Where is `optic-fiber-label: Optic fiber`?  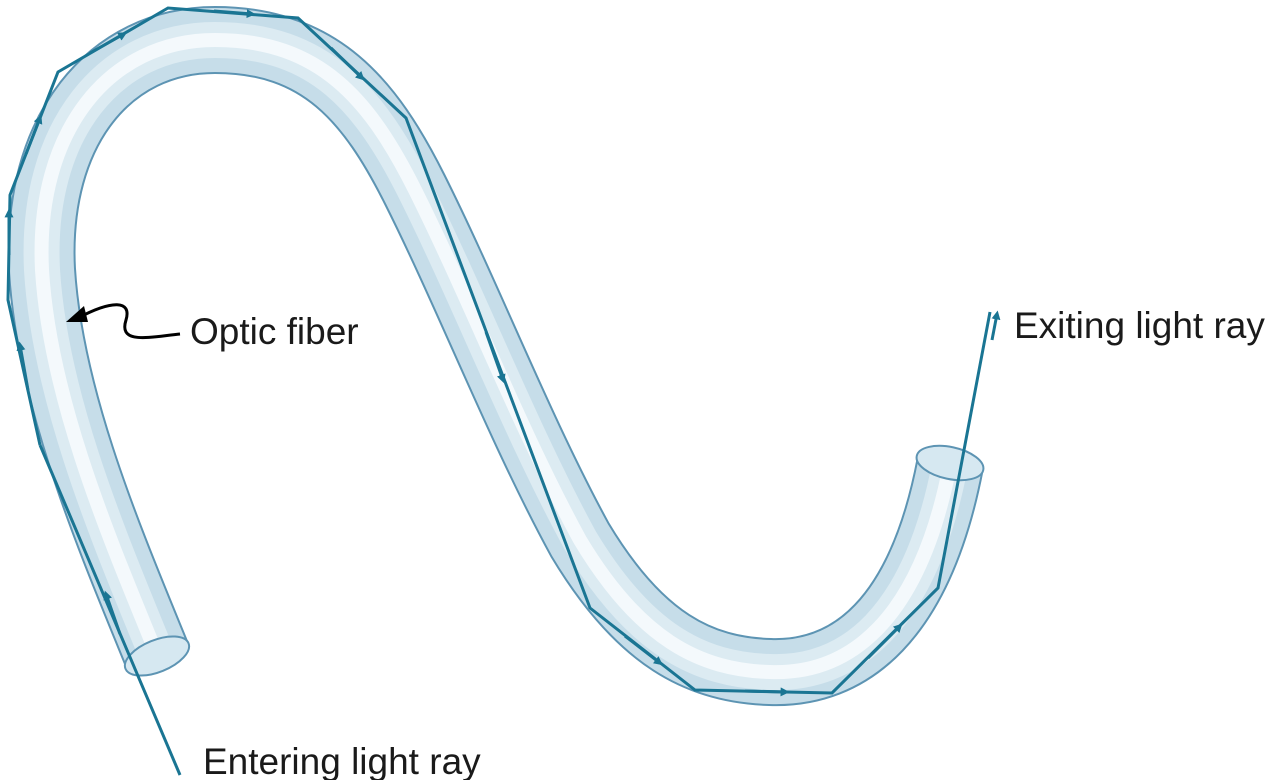
optic-fiber-label: Optic fiber is located at coordinates (274, 331).